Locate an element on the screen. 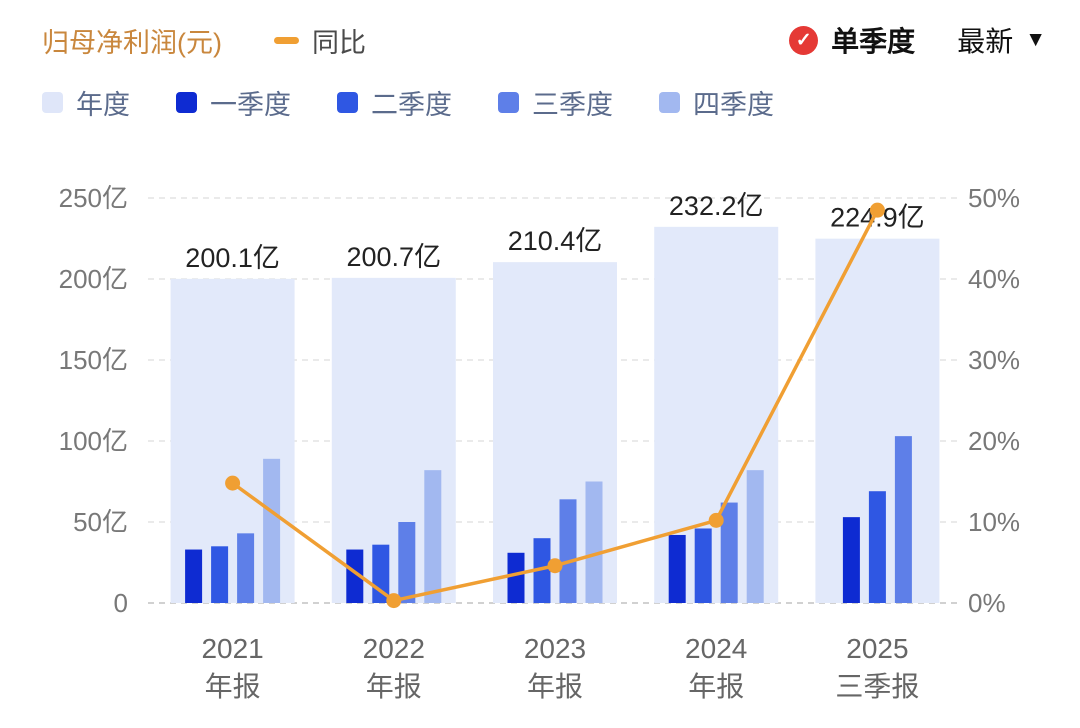 The width and height of the screenshot is (1080, 728). legend-item-q2: 二季度 is located at coordinates (394, 102).